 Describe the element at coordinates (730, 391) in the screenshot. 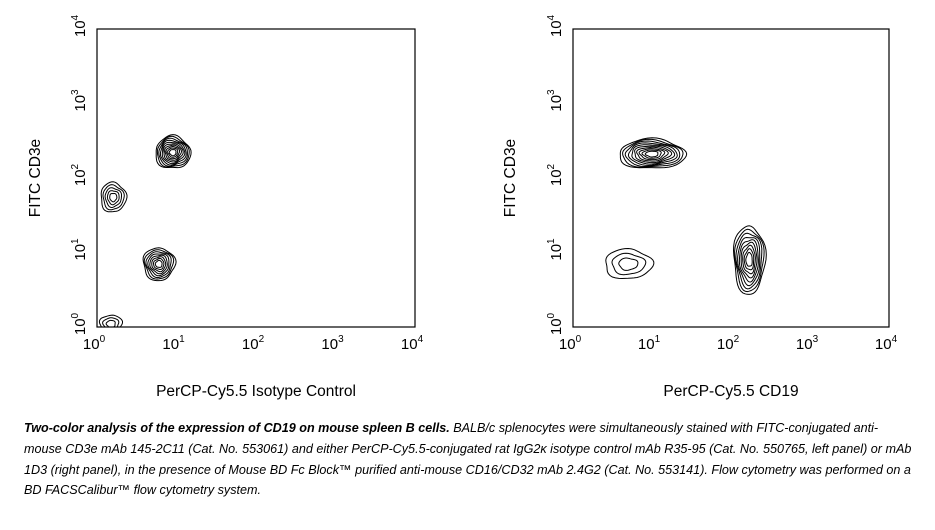

I see `x-axis-label: PerCP-Cy5.5 CD19` at that location.